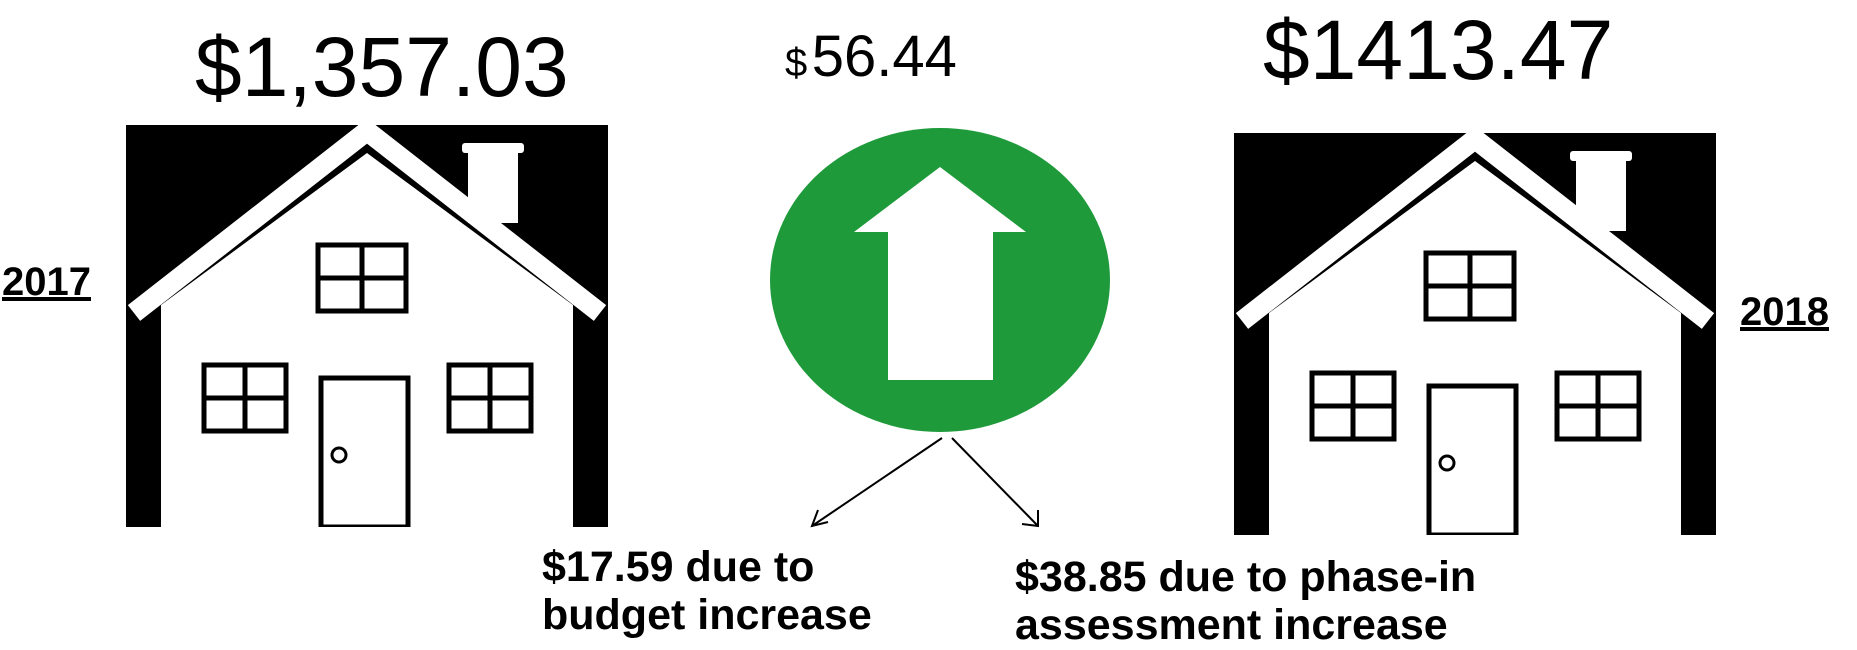 The width and height of the screenshot is (1857, 650). Describe the element at coordinates (1438, 50) in the screenshot. I see `amount-2018: $1413.47` at that location.